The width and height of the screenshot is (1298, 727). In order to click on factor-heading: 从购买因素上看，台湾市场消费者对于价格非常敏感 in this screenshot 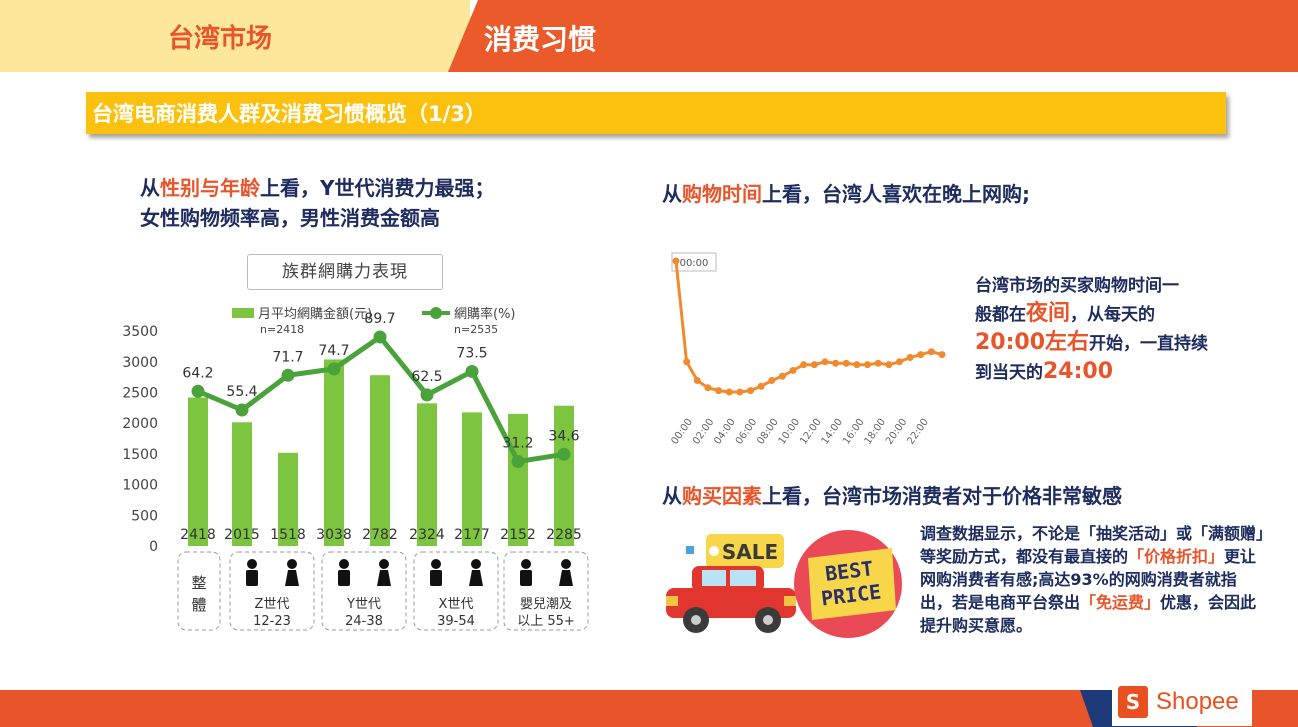, I will do `click(892, 494)`.